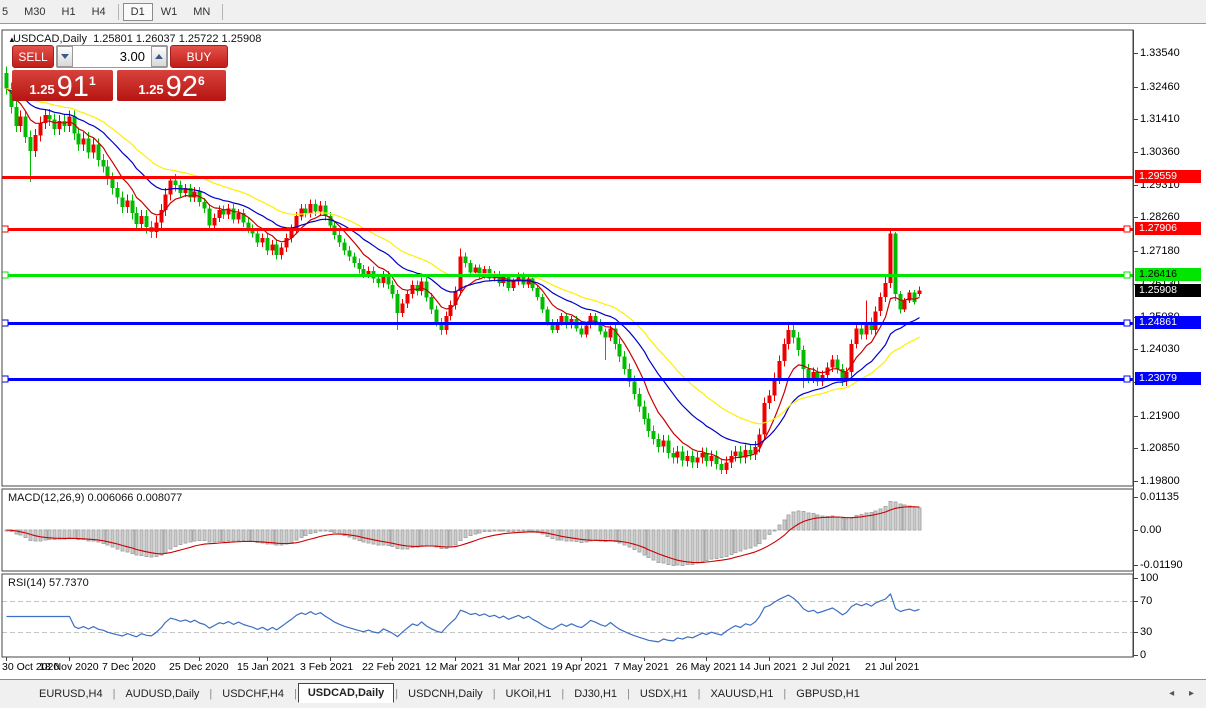 This screenshot has height=708, width=1206. Describe the element at coordinates (202, 11) in the screenshot. I see `timeframe-button-mn: MN` at that location.